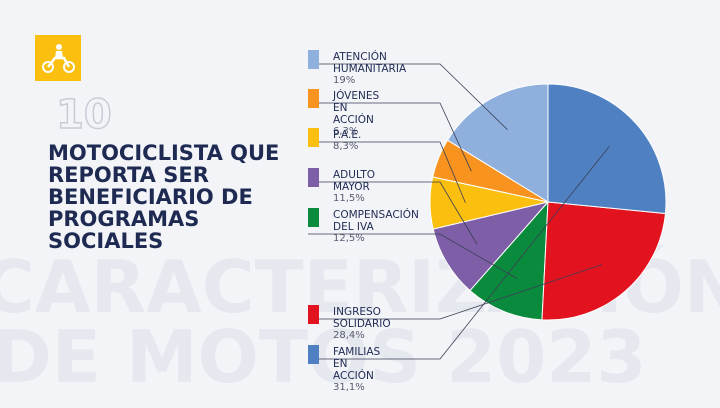 This screenshot has width=720, height=408. What do you see at coordinates (376, 226) in the screenshot?
I see `legend-label: COMPENSACIÓN DEL IVA 12,5%` at bounding box center [376, 226].